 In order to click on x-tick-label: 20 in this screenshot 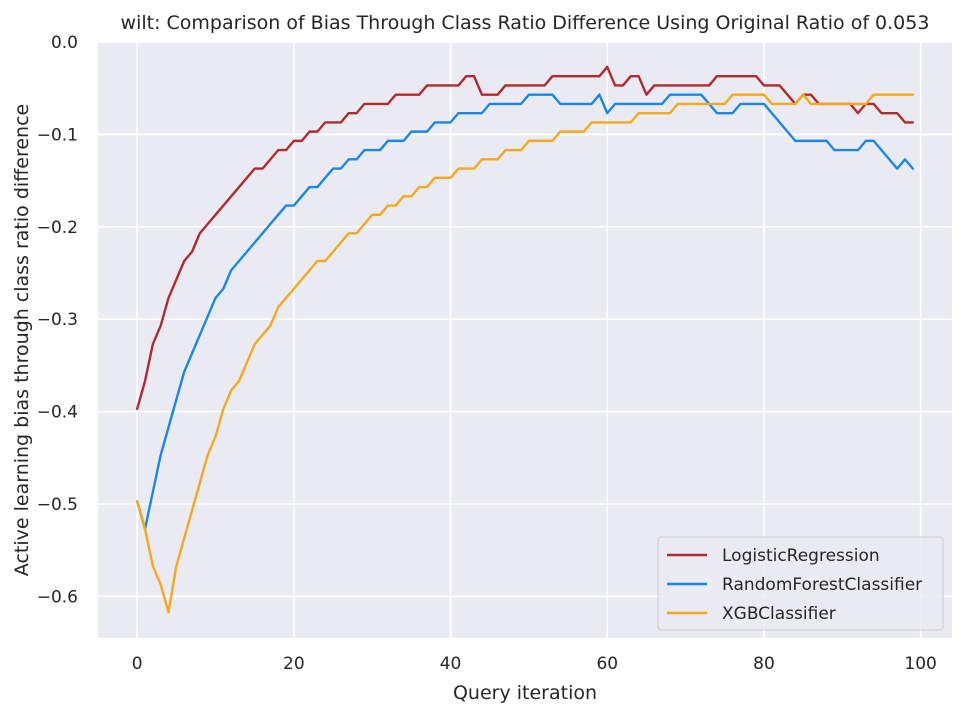, I will do `click(294, 664)`.